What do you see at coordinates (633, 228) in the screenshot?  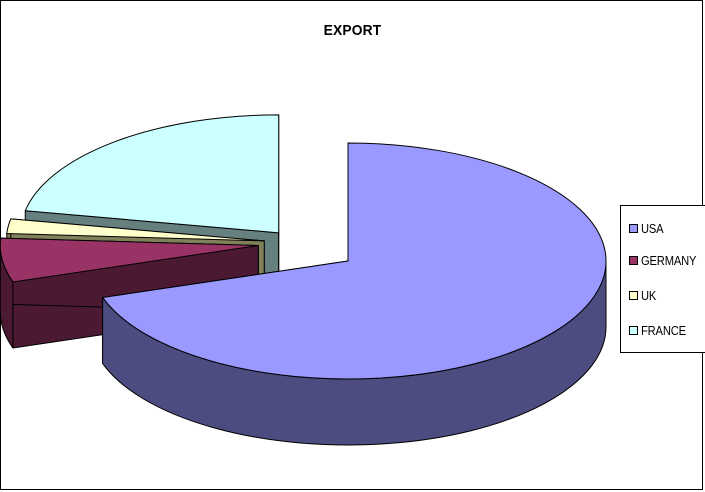 I see `legend-swatch-usa` at bounding box center [633, 228].